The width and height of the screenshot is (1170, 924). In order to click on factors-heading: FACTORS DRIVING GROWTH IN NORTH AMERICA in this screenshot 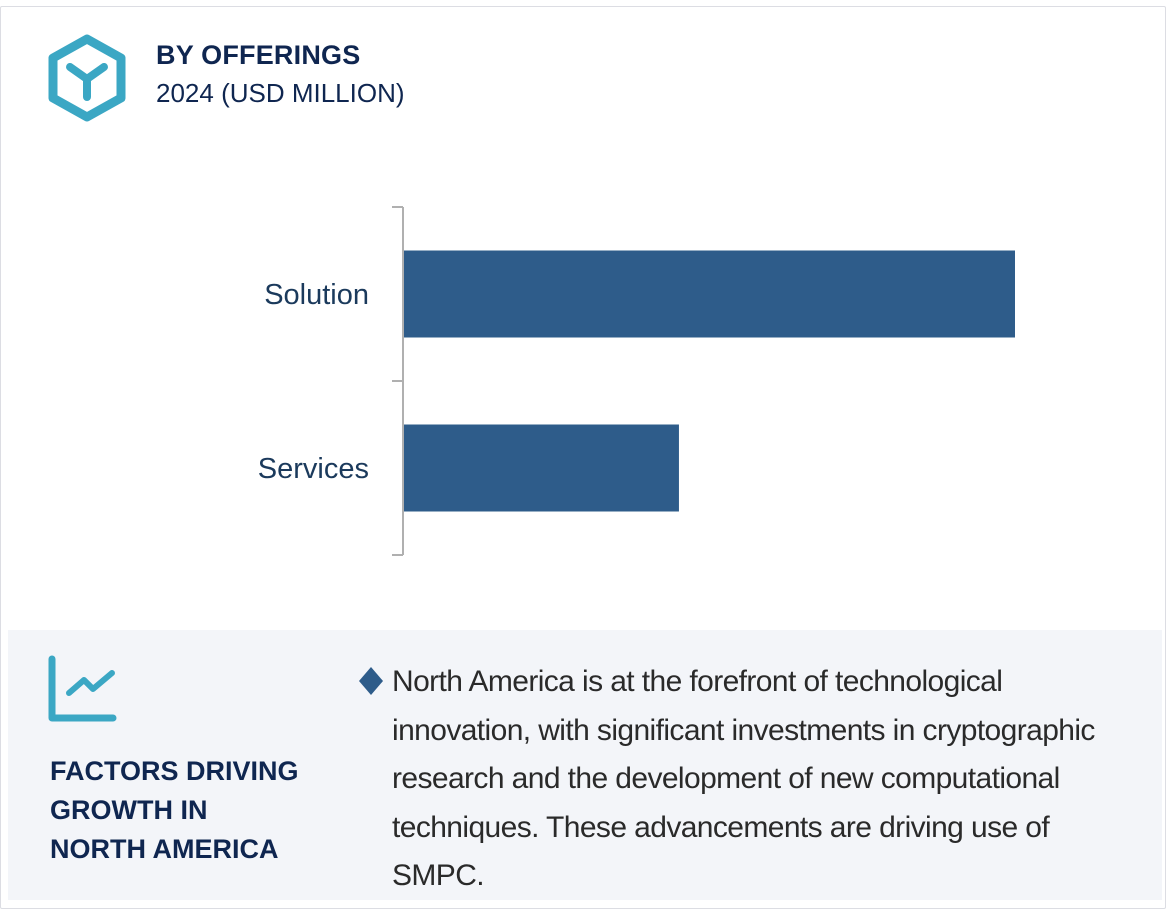, I will do `click(190, 810)`.